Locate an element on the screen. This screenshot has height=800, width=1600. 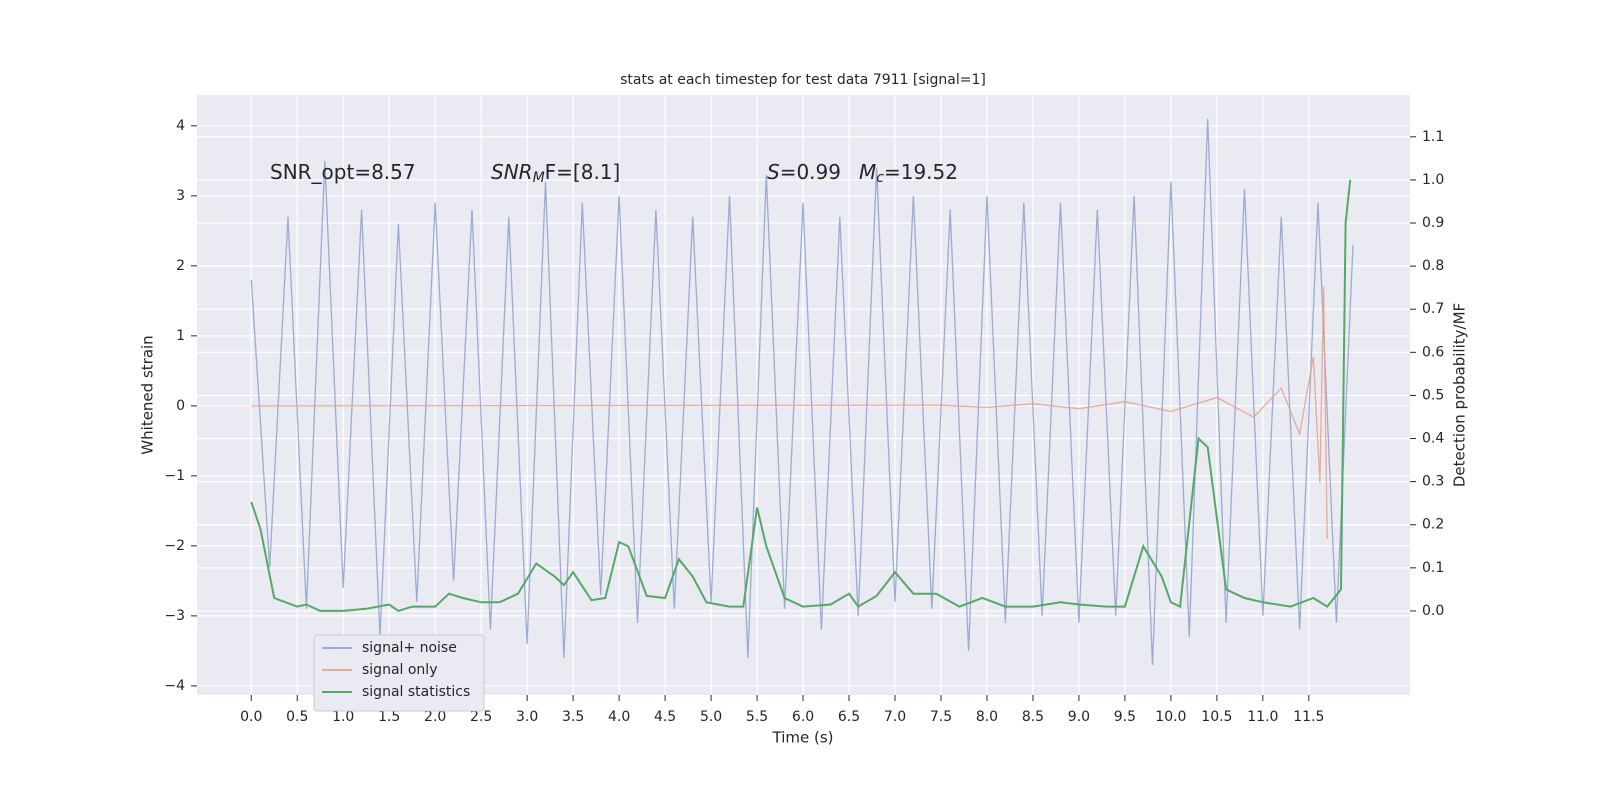
y-tick-label: 3 is located at coordinates (180, 196).